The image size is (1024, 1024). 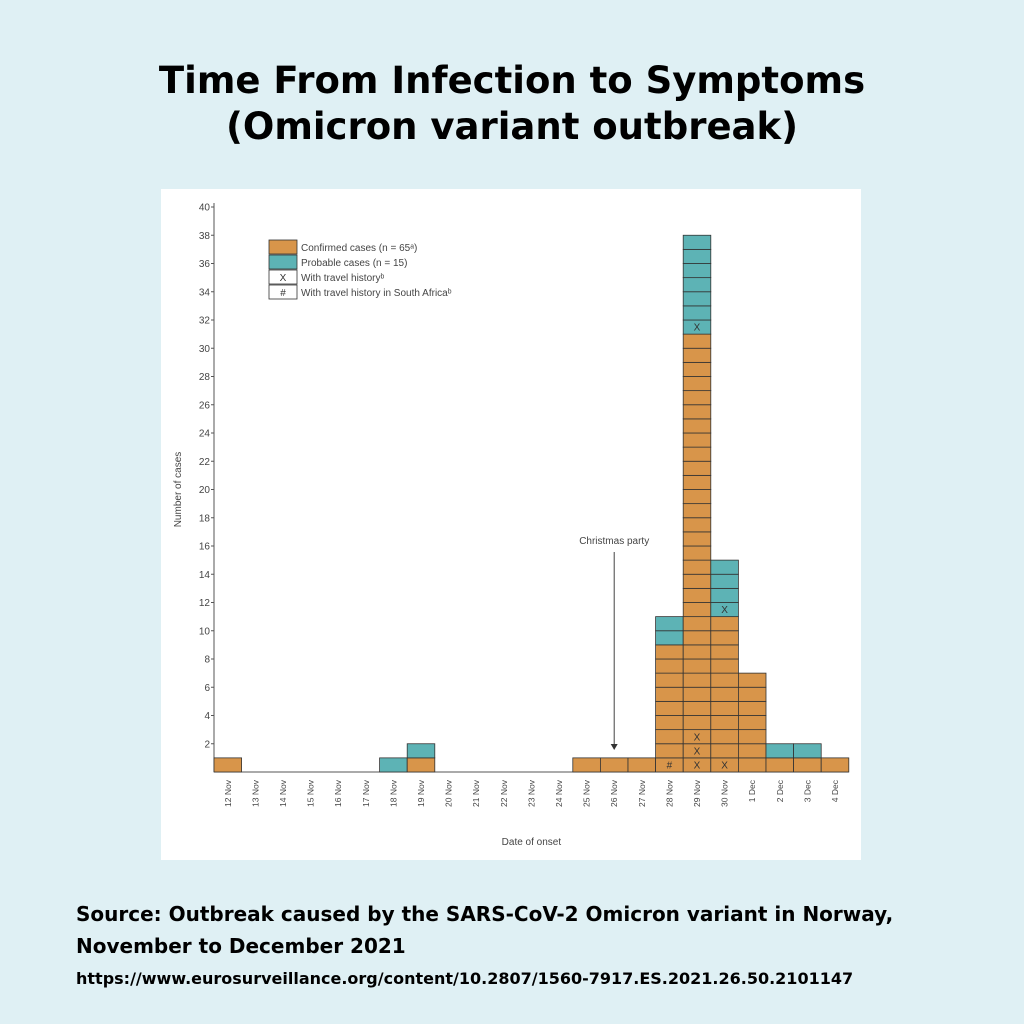 What do you see at coordinates (587, 793) in the screenshot?
I see `x-tick-label: 25 Nov` at bounding box center [587, 793].